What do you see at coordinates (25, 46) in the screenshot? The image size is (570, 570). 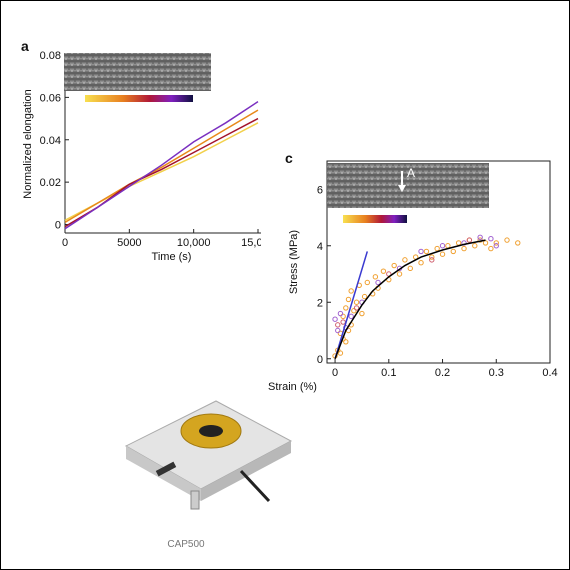 I see `panel-label: a` at bounding box center [25, 46].